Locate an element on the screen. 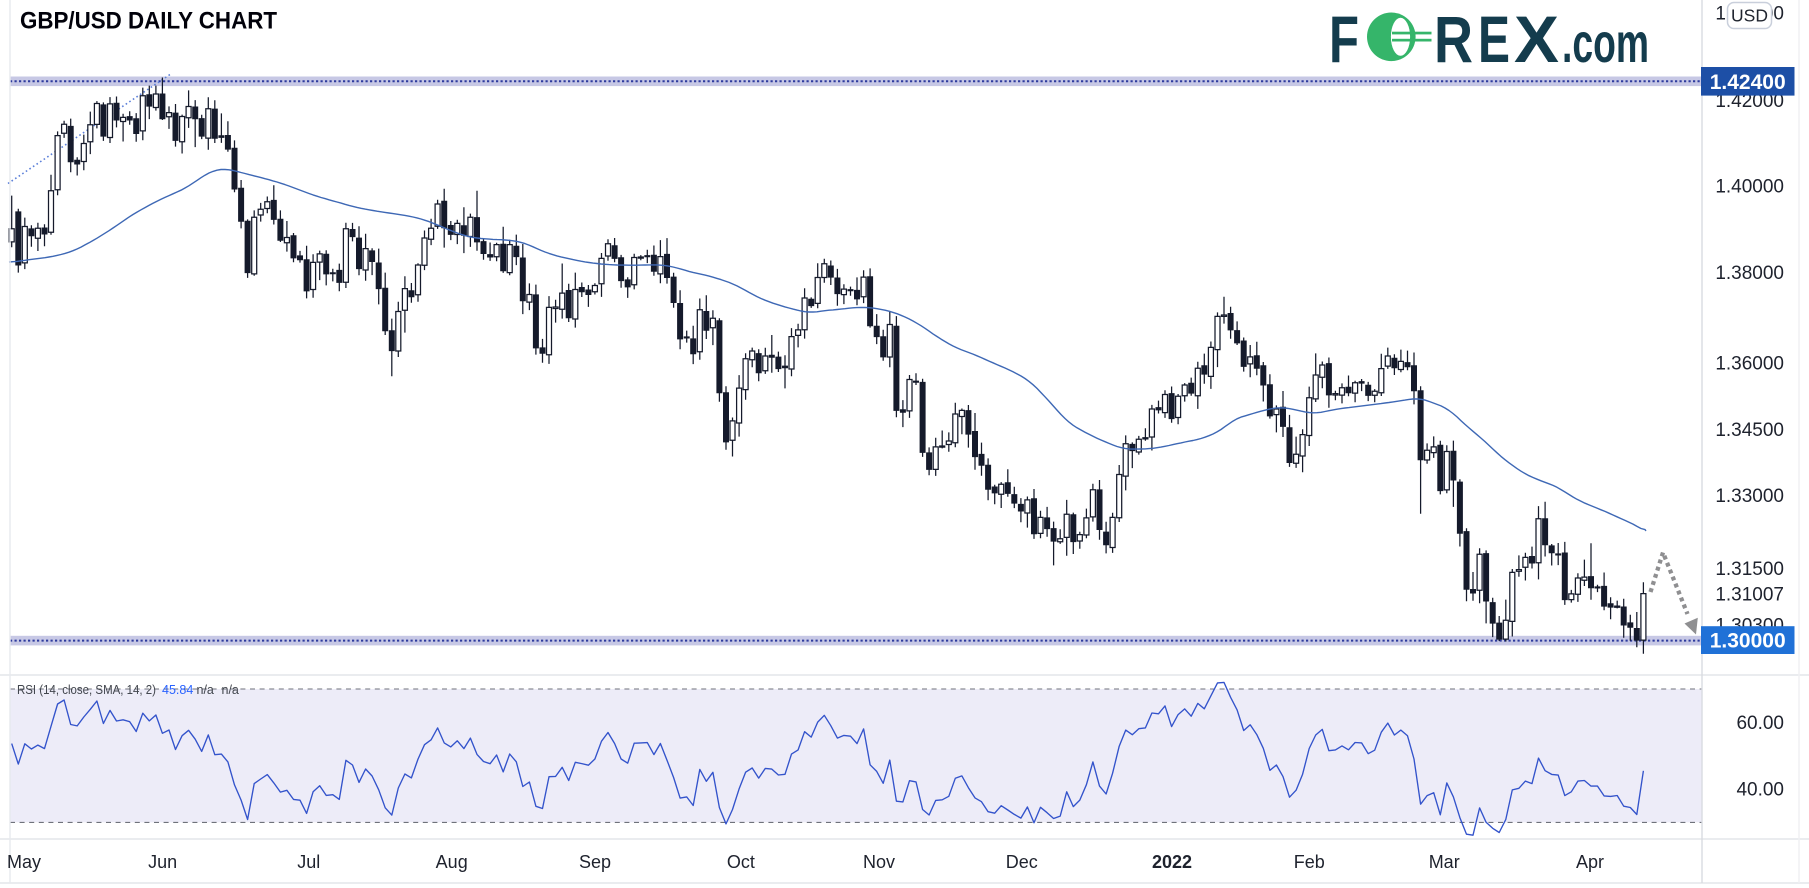 The width and height of the screenshot is (1809, 888). svg-text: 1.30000 is located at coordinates (1748, 640).